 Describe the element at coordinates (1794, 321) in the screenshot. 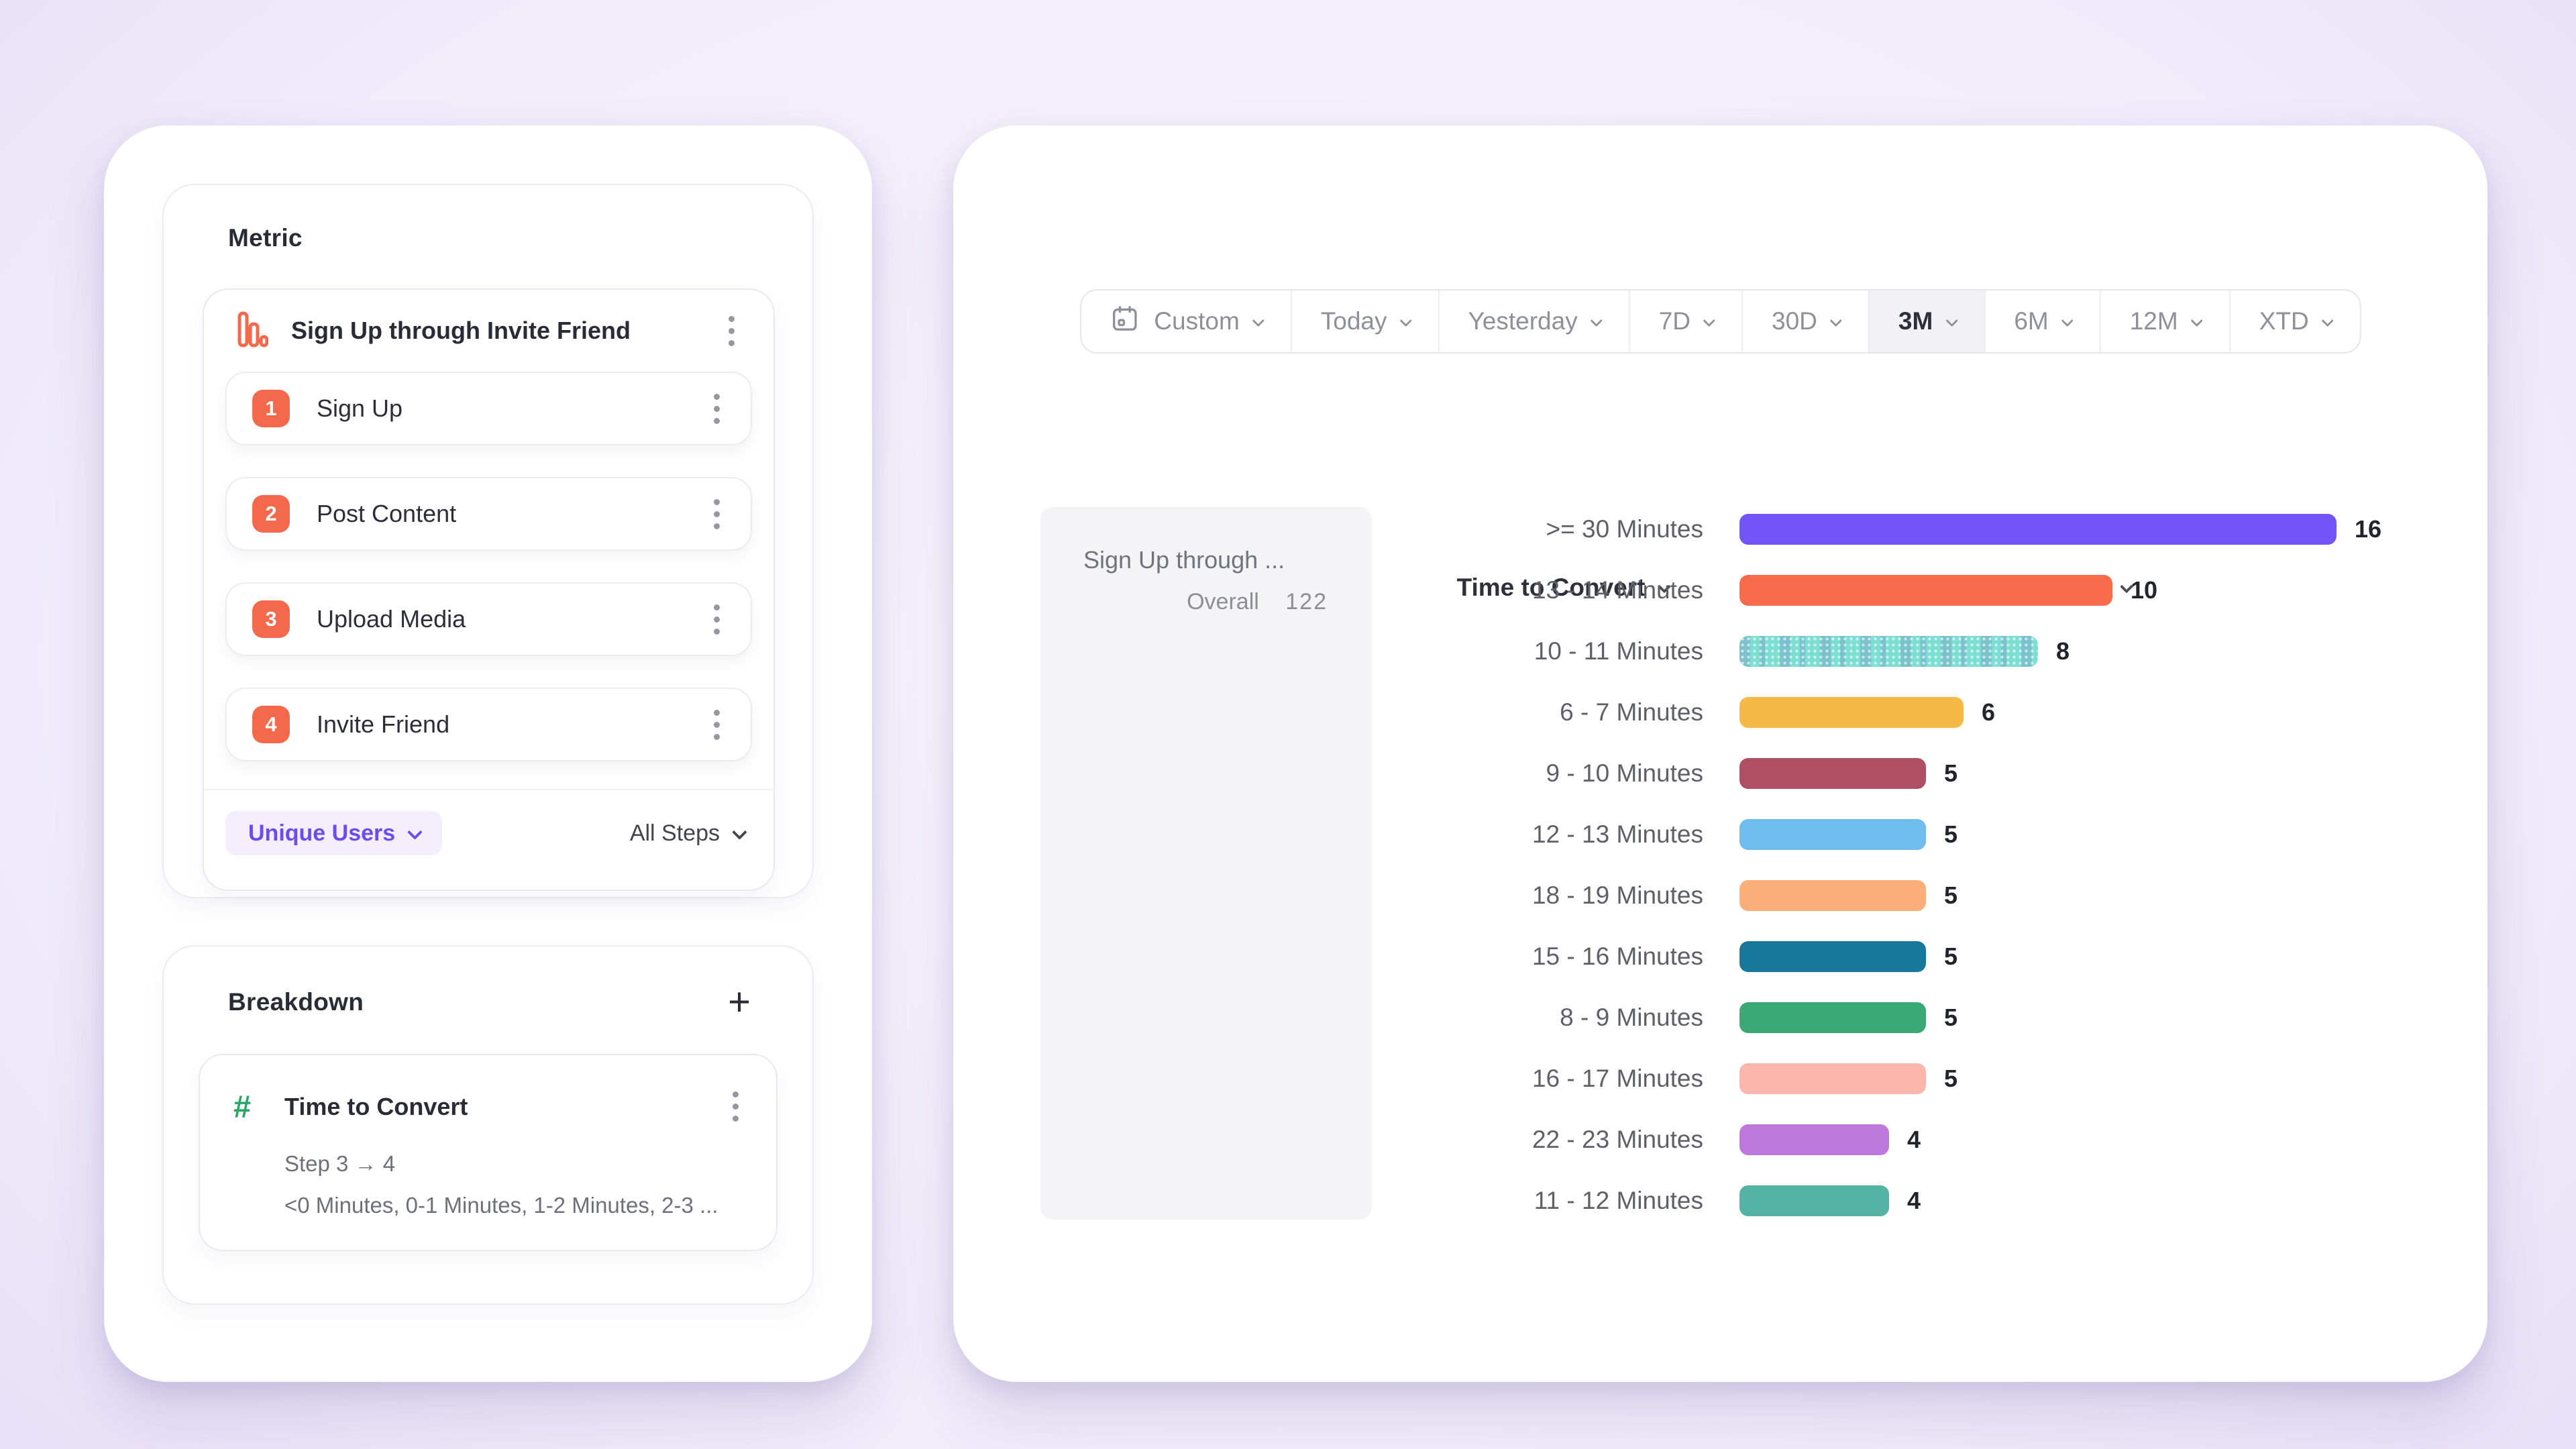

I see `date-range-label: 30D` at that location.